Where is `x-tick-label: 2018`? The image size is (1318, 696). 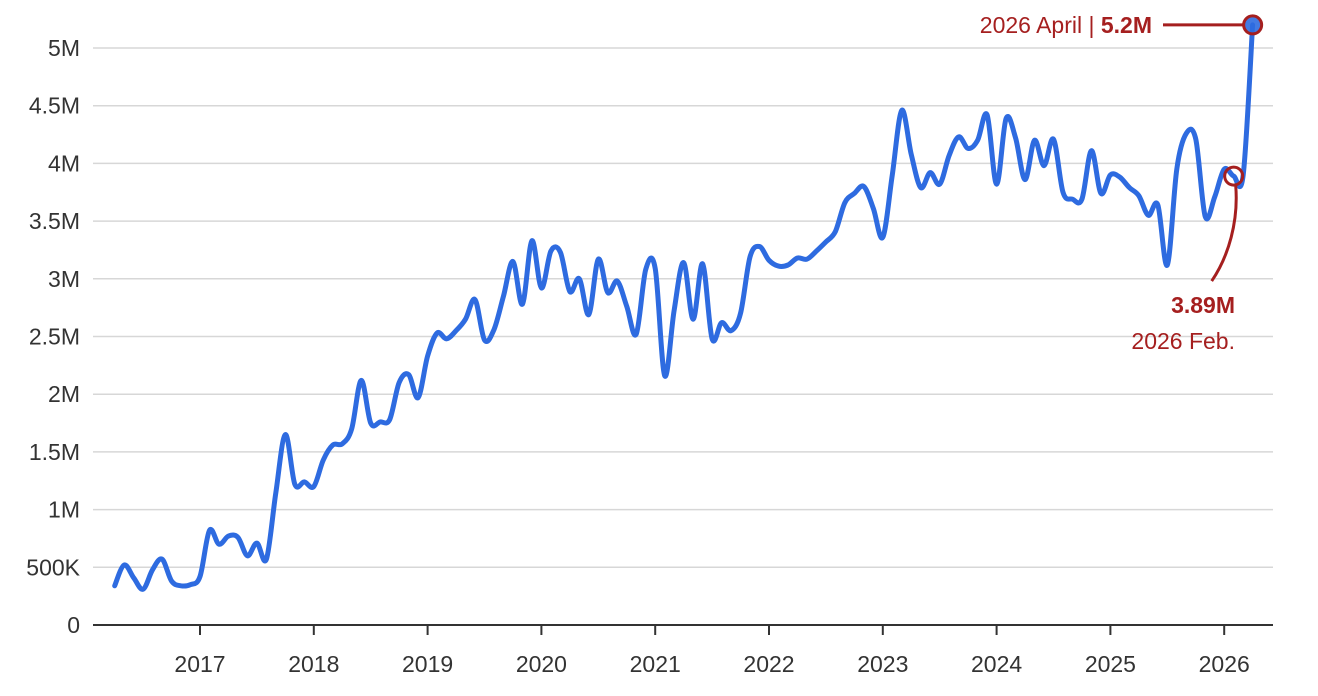
x-tick-label: 2018 is located at coordinates (313, 664).